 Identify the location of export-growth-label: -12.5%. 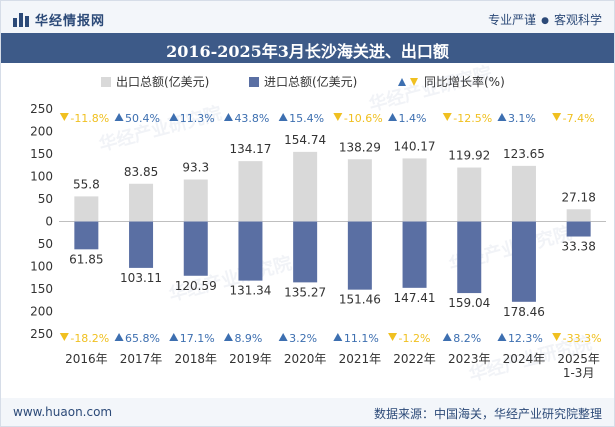
(472, 118).